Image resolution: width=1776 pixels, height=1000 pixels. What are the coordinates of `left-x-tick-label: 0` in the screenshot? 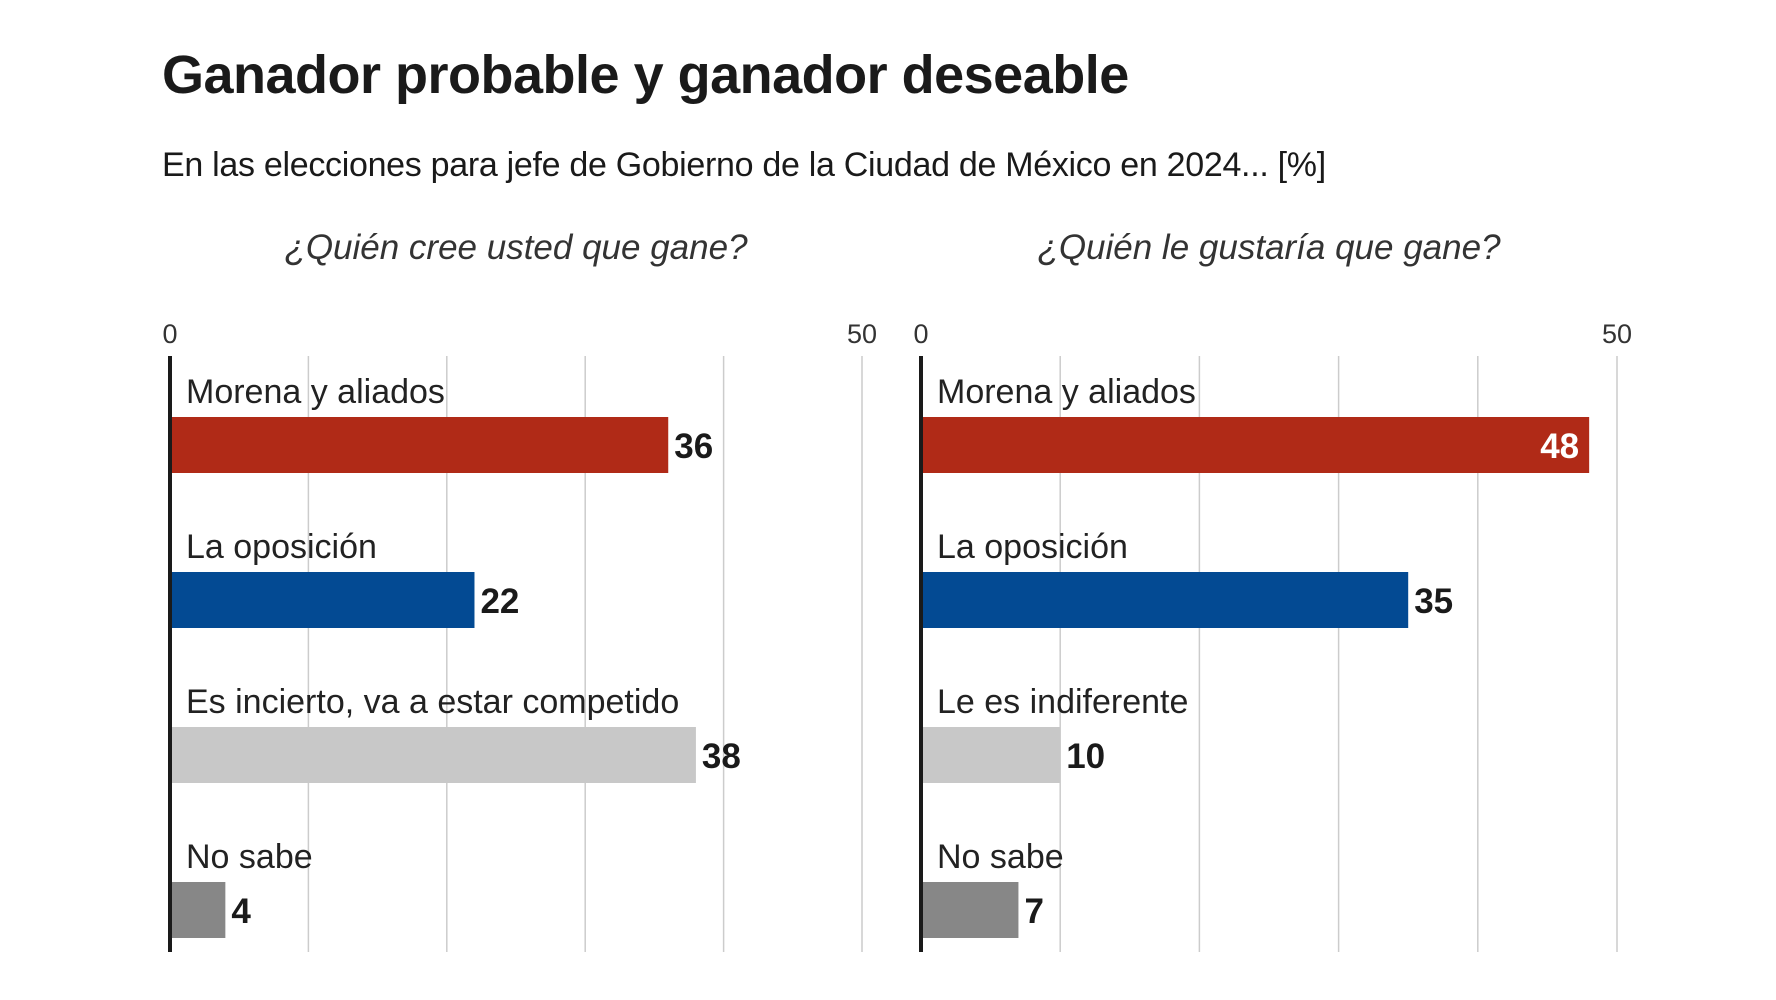 It's located at (169, 334).